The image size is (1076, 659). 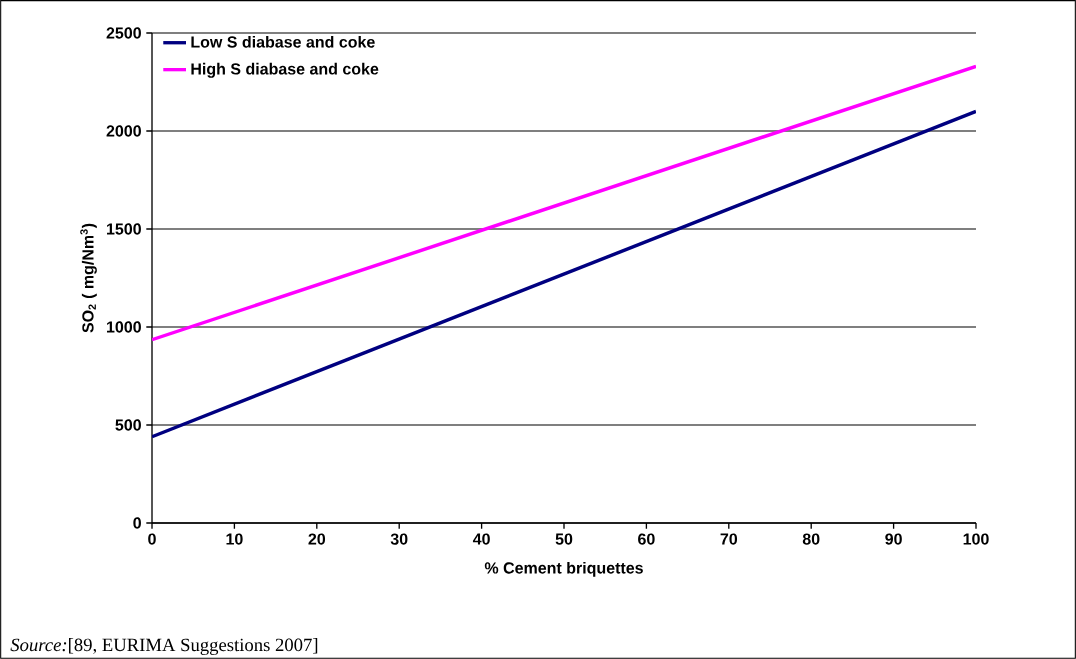 What do you see at coordinates (317, 539) in the screenshot?
I see `x-tick-label: 20` at bounding box center [317, 539].